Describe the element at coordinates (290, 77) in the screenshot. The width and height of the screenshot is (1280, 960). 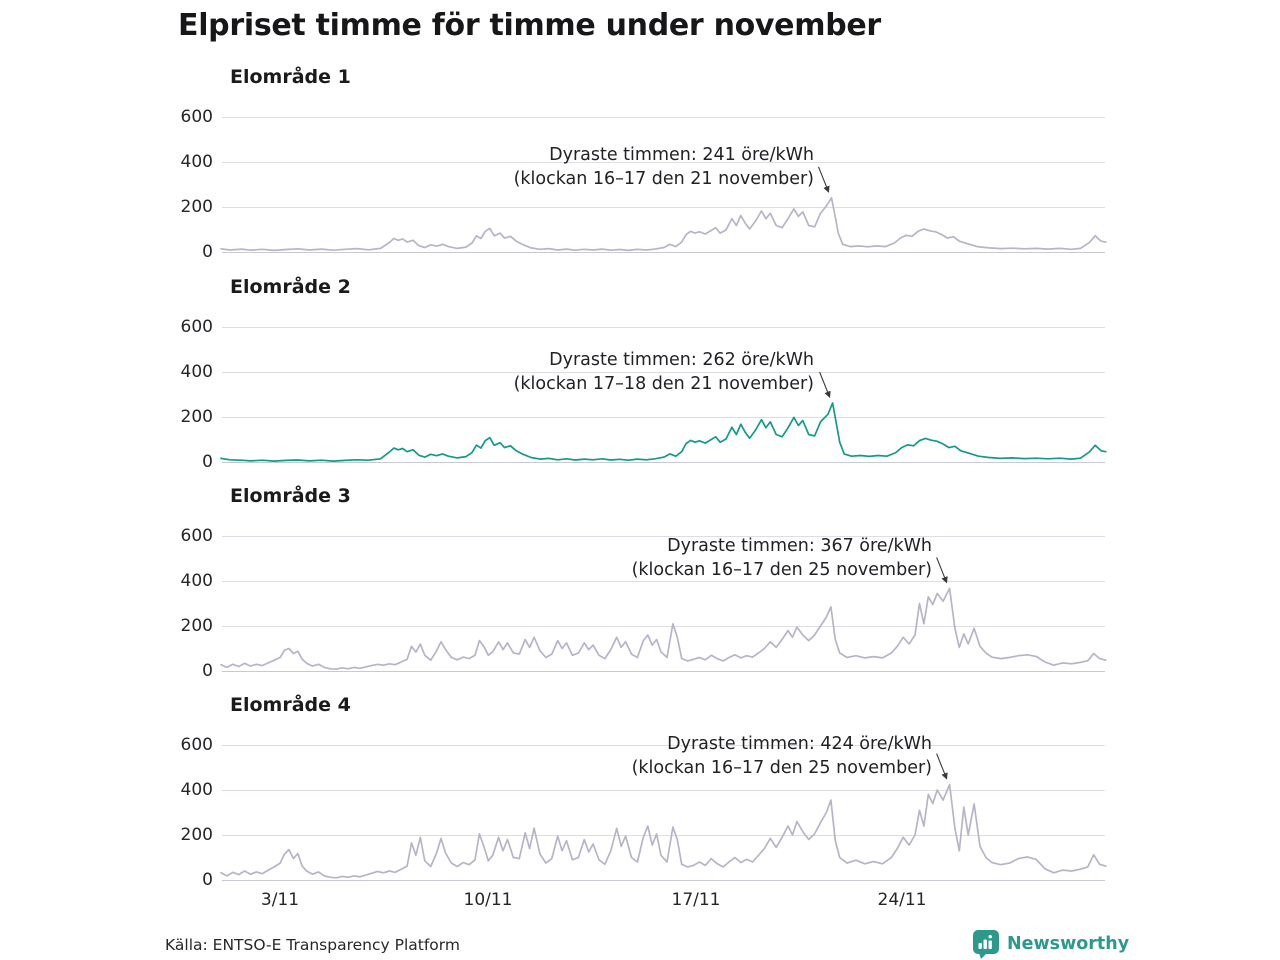
I see `panel-title: Elområde 1` at that location.